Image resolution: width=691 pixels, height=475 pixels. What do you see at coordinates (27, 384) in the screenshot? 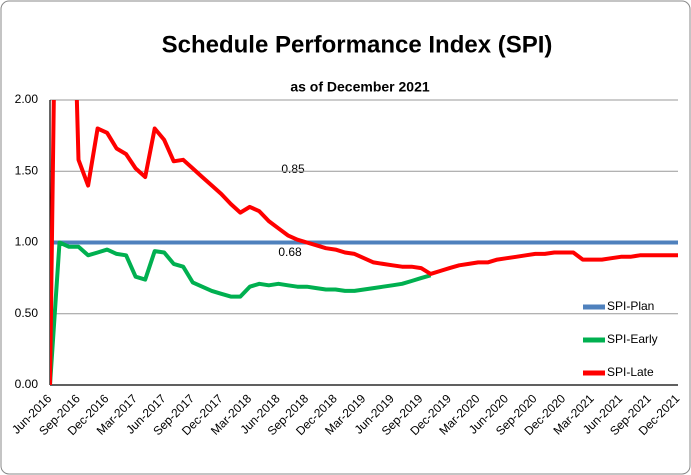
I see `y-tick-label: 0.00` at bounding box center [27, 384].